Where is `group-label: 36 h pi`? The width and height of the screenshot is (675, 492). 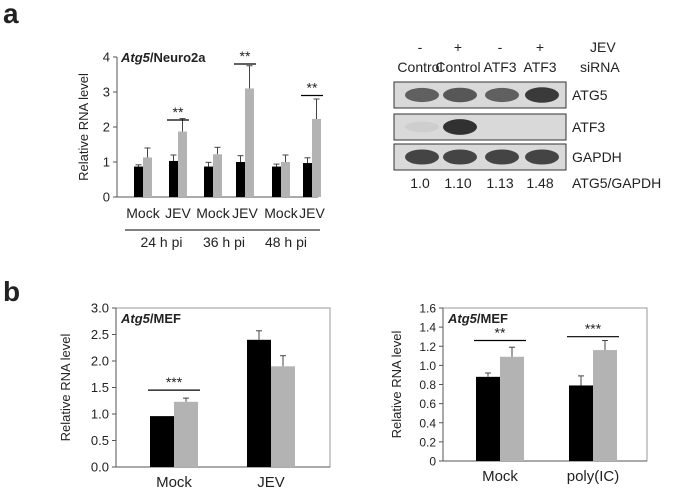 group-label: 36 h pi is located at coordinates (224, 242).